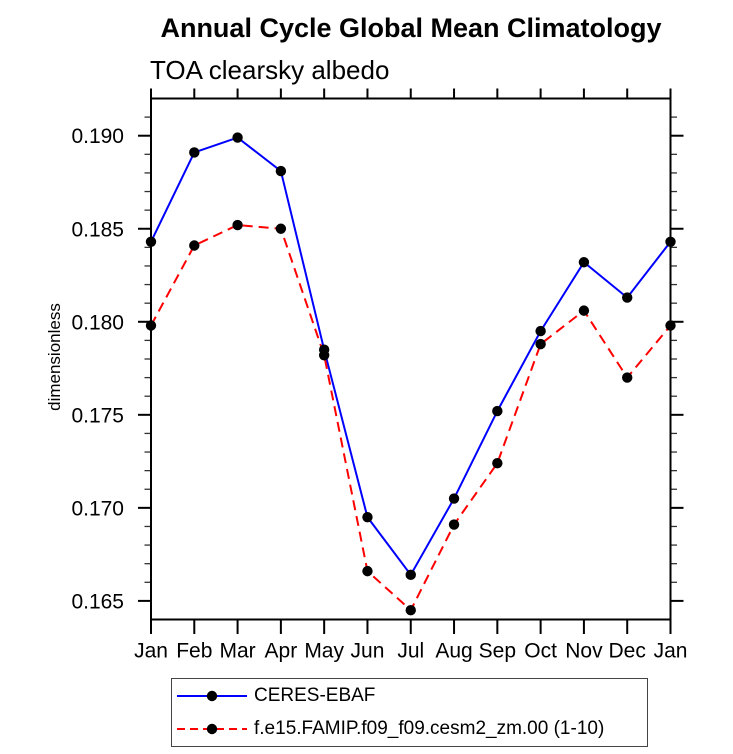 Image resolution: width=733 pixels, height=754 pixels. I want to click on y-tick-label: 0.190, so click(97, 136).